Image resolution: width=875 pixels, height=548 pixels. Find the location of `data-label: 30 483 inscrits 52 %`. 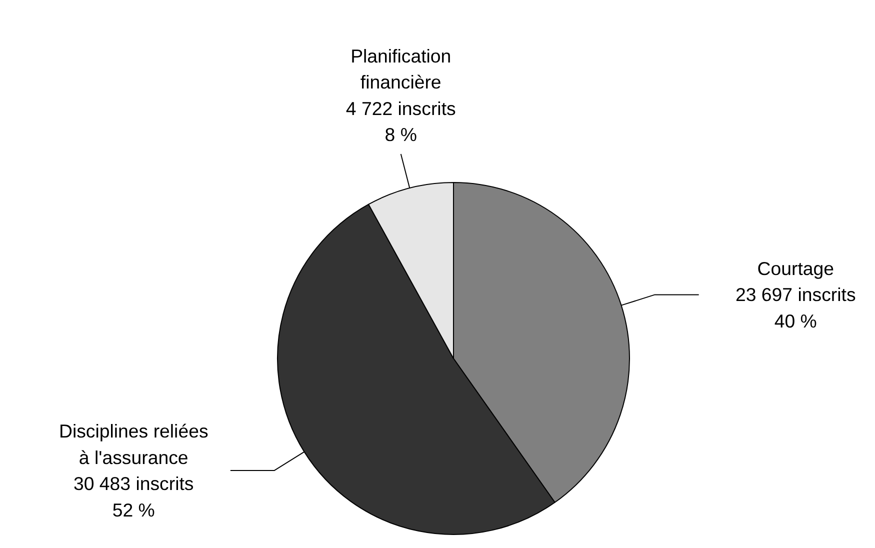

data-label: 30 483 inscrits 52 % is located at coordinates (133, 496).